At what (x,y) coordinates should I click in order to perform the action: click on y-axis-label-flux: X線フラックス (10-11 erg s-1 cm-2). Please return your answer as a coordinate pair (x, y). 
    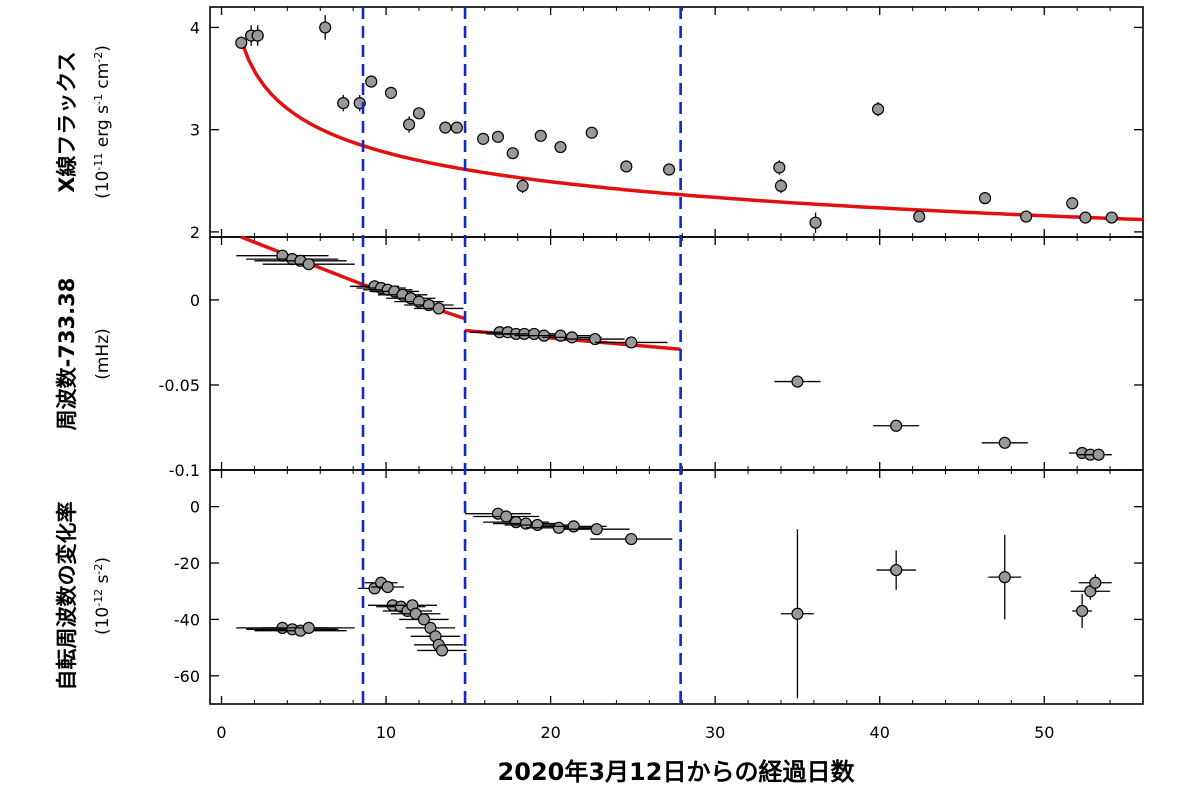
    Looking at the image, I should click on (84, 122).